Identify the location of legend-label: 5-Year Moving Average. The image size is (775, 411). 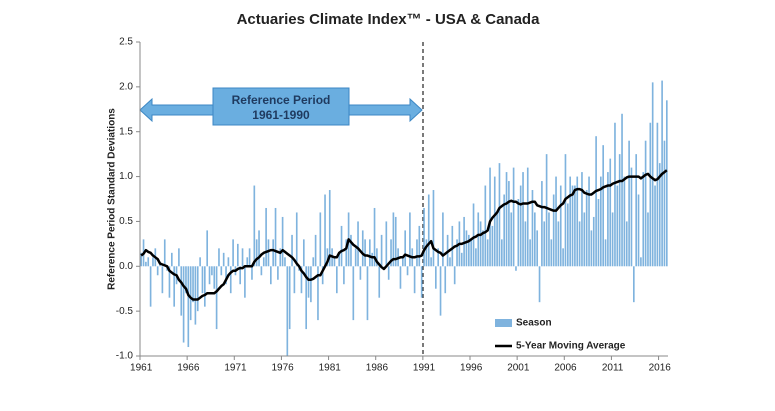
(571, 346).